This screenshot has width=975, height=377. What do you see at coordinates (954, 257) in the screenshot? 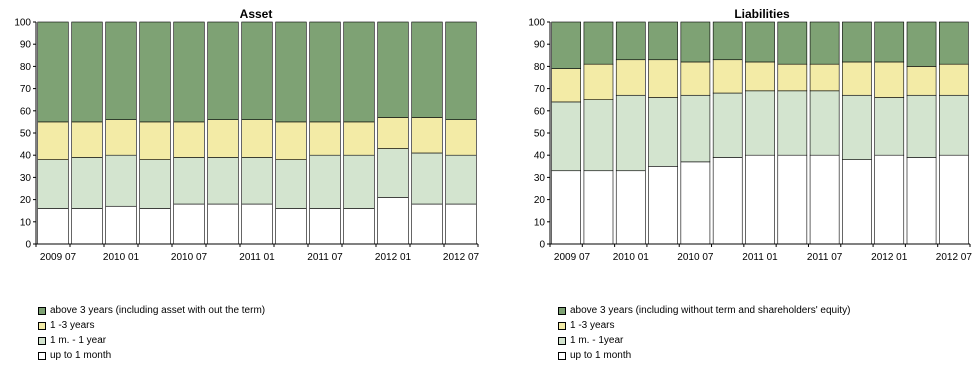
I see `x-tick-label: 2012 07` at bounding box center [954, 257].